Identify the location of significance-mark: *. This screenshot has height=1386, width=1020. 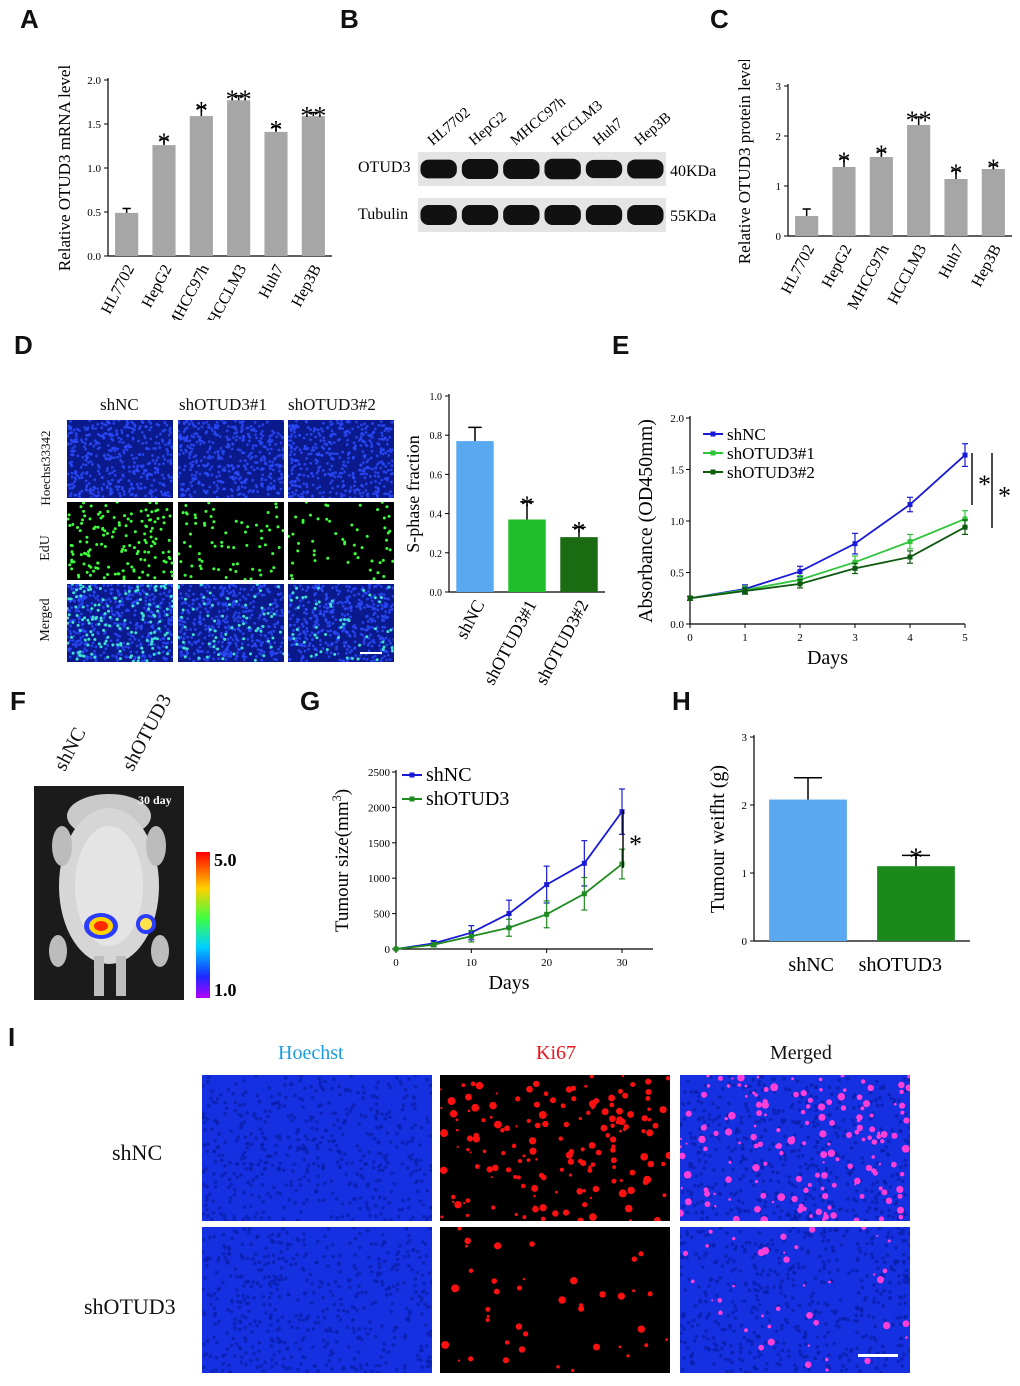
(881, 154).